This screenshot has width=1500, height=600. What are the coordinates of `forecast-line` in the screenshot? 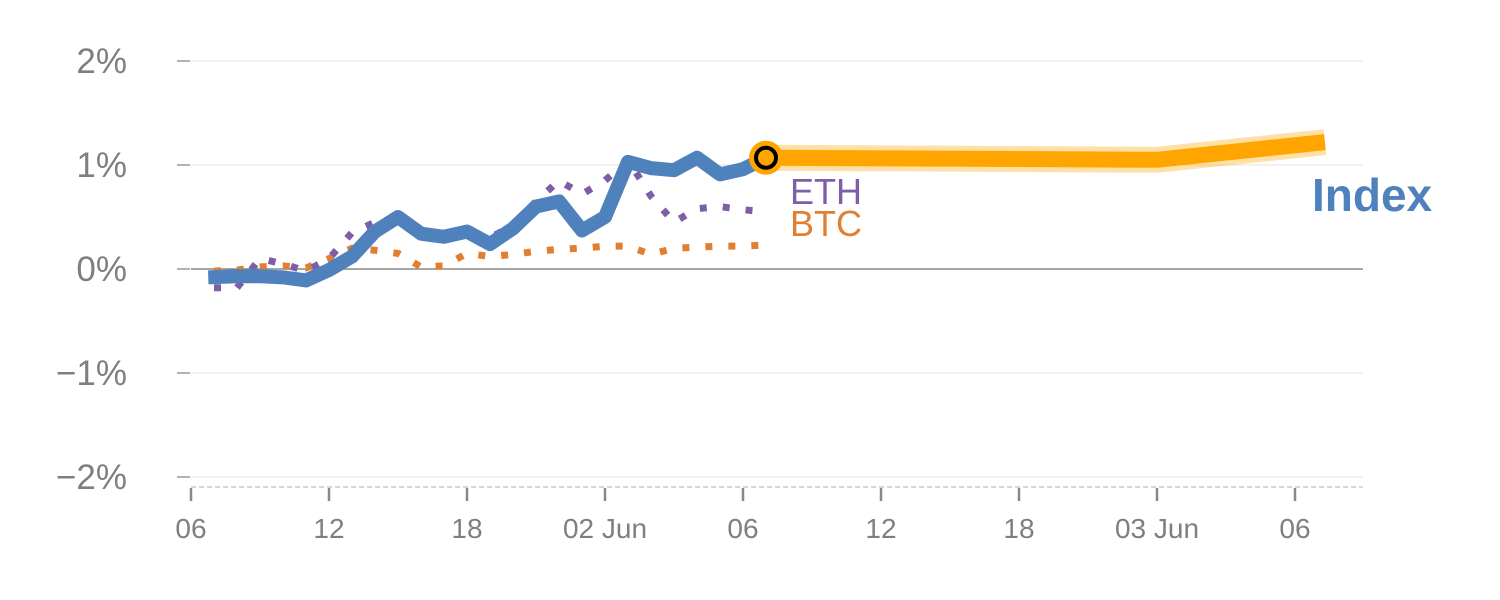 It's located at (1045, 151).